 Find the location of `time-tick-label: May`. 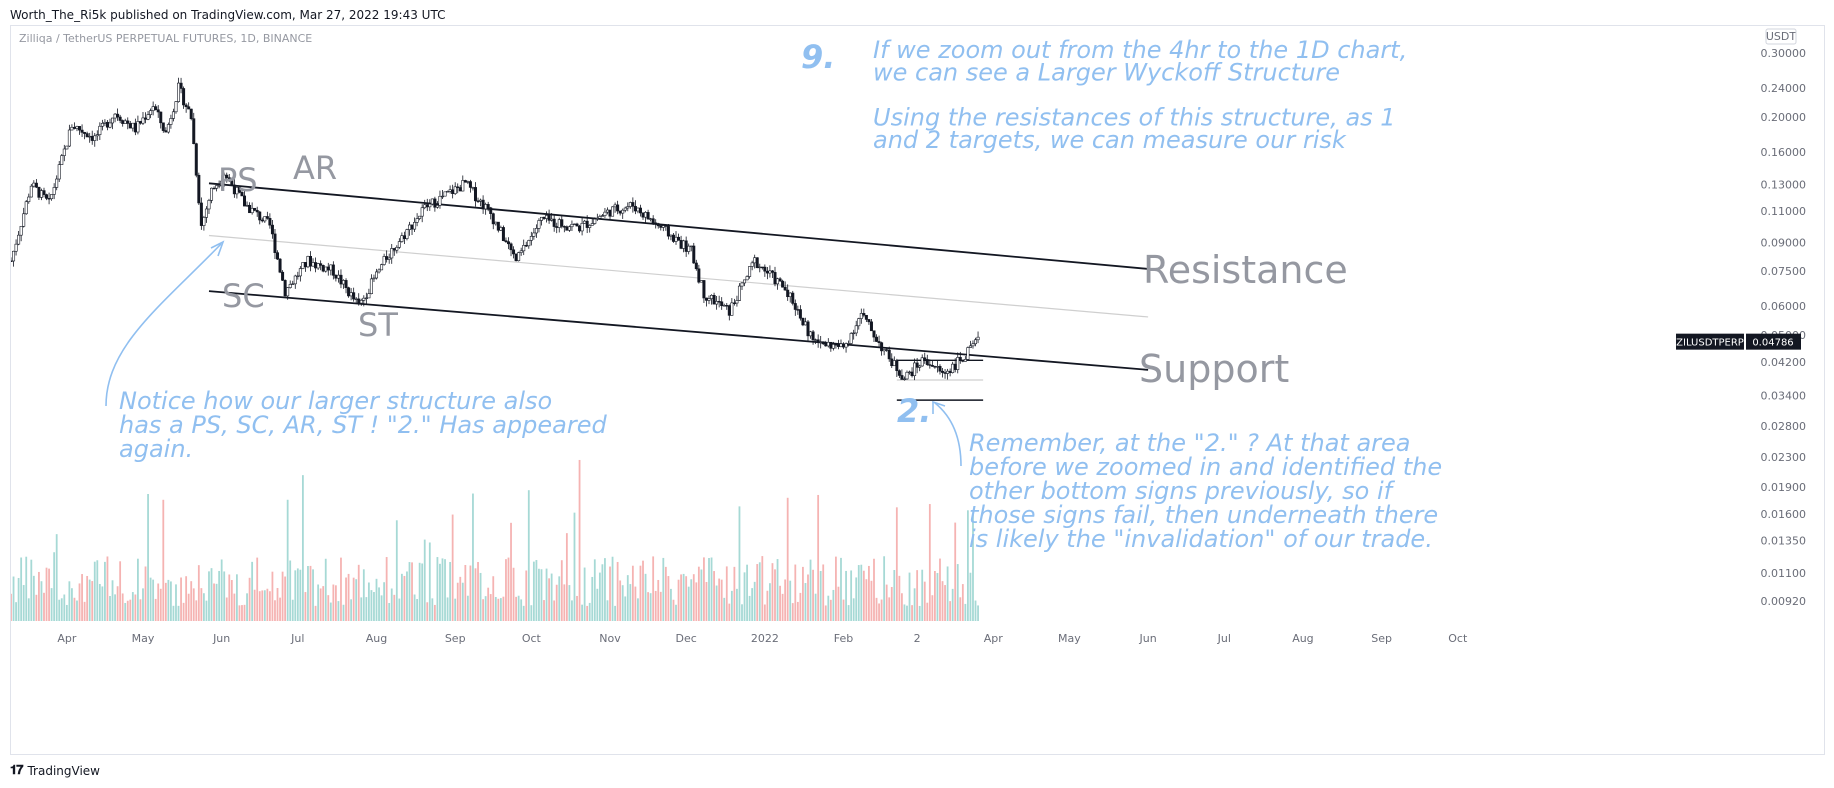

time-tick-label: May is located at coordinates (143, 638).